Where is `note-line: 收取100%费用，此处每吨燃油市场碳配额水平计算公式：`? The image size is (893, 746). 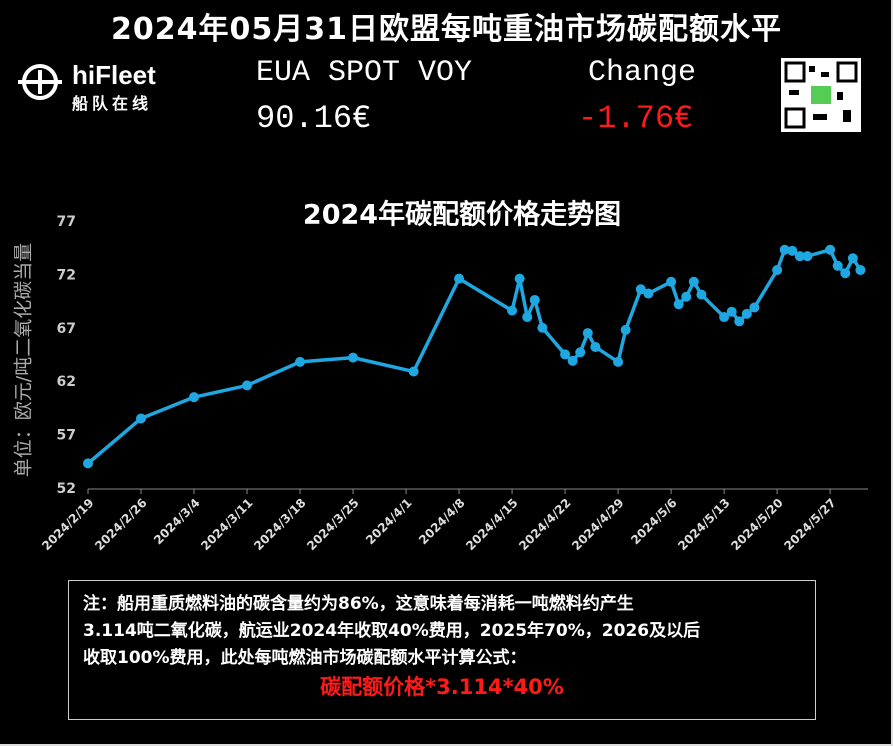 note-line: 收取100%费用，此处每吨燃油市场碳配额水平计算公式： is located at coordinates (305, 658).